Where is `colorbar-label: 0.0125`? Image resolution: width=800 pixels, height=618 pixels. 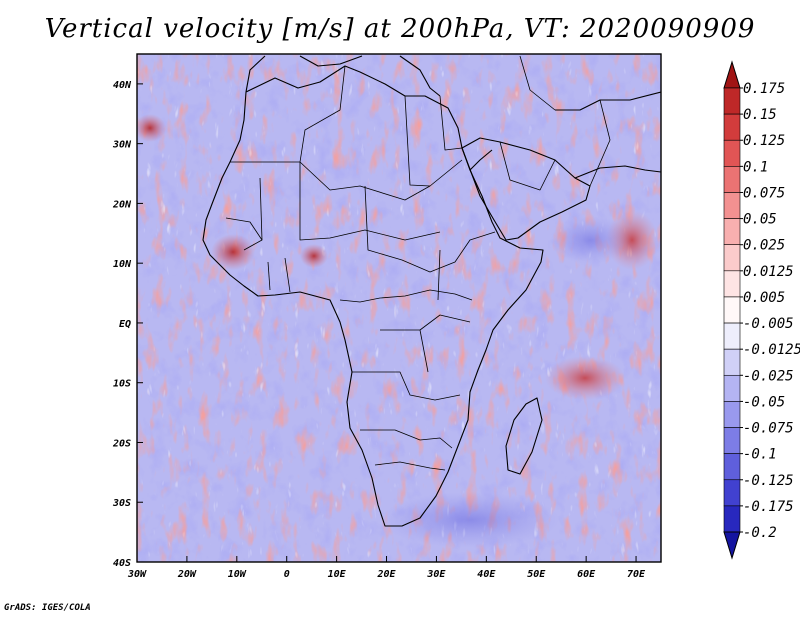
colorbar-label: 0.0125 is located at coordinates (768, 272).